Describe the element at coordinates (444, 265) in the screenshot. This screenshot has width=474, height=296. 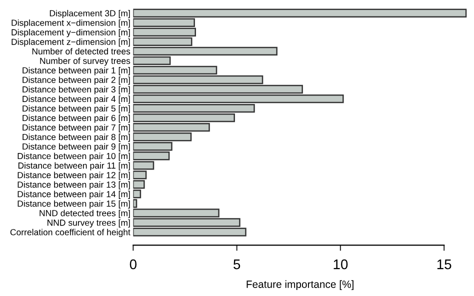
I see `x-tick-label: 15` at that location.